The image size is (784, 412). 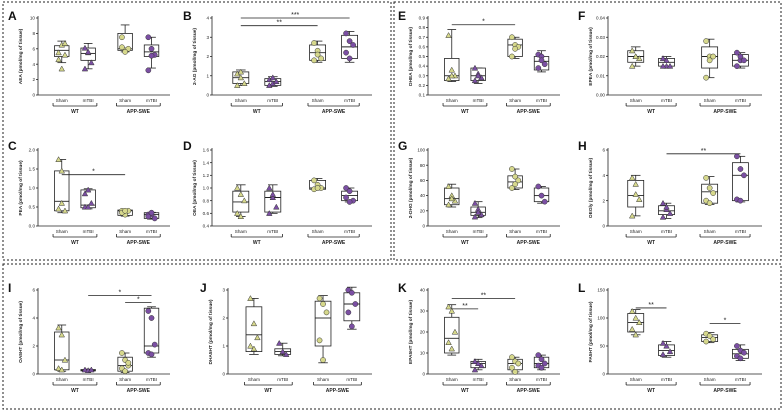 I want to click on y-tick-label: 0.6, so click(x=422, y=46).